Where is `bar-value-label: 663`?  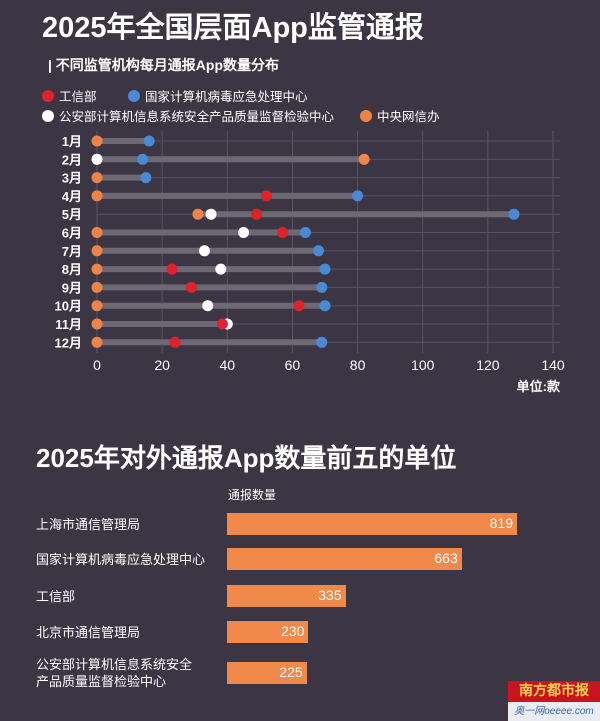 bar-value-label: 663 is located at coordinates (446, 558).